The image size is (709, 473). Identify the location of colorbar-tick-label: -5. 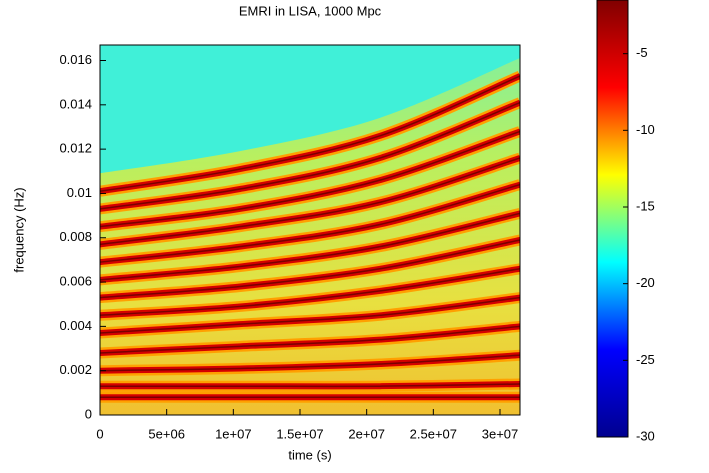
(642, 52).